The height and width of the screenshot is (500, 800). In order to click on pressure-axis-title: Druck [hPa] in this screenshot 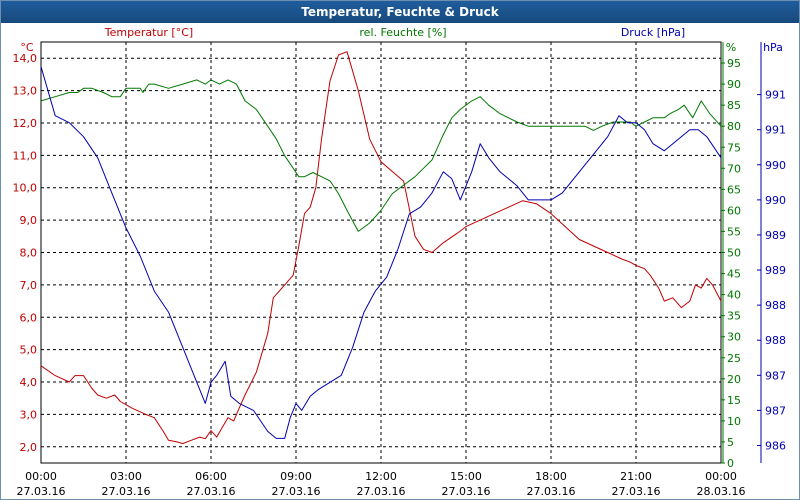, I will do `click(653, 32)`.